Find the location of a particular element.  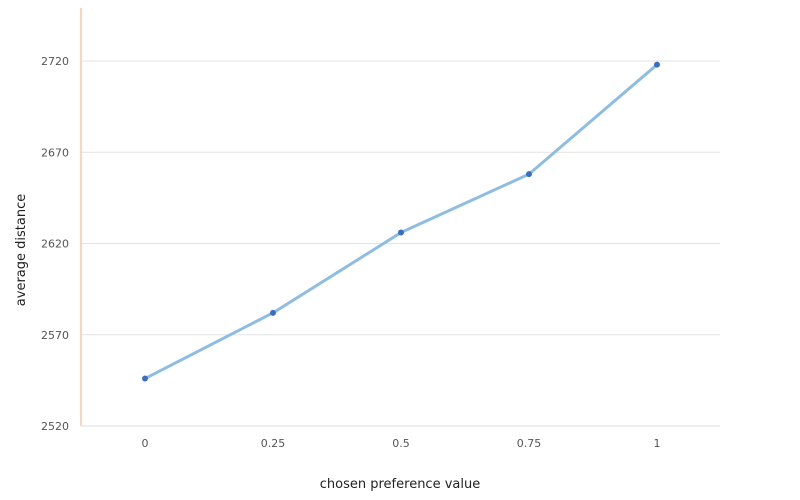

y-tick-label: 2570 is located at coordinates (55, 335).